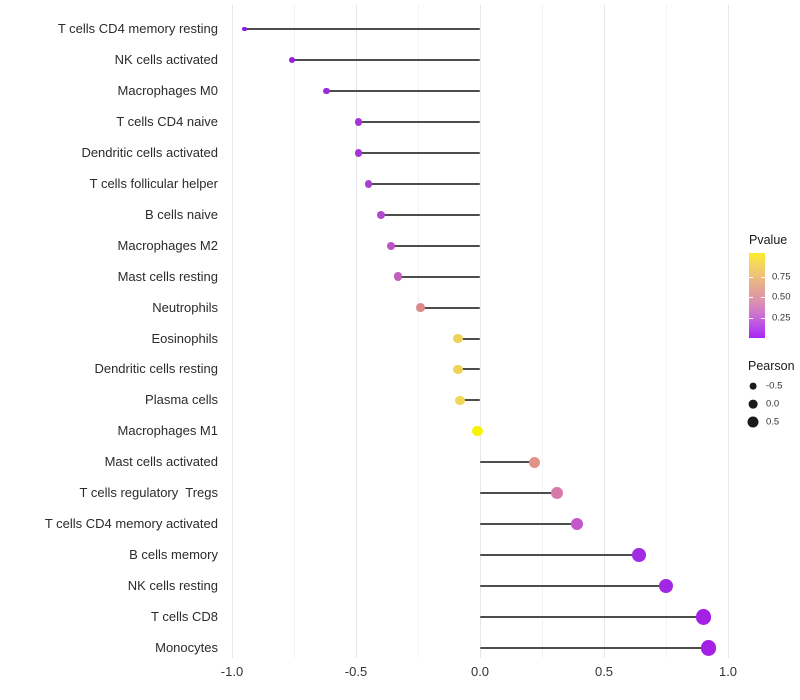 The width and height of the screenshot is (800, 700). I want to click on pearson-legend-label: -0.5, so click(774, 386).